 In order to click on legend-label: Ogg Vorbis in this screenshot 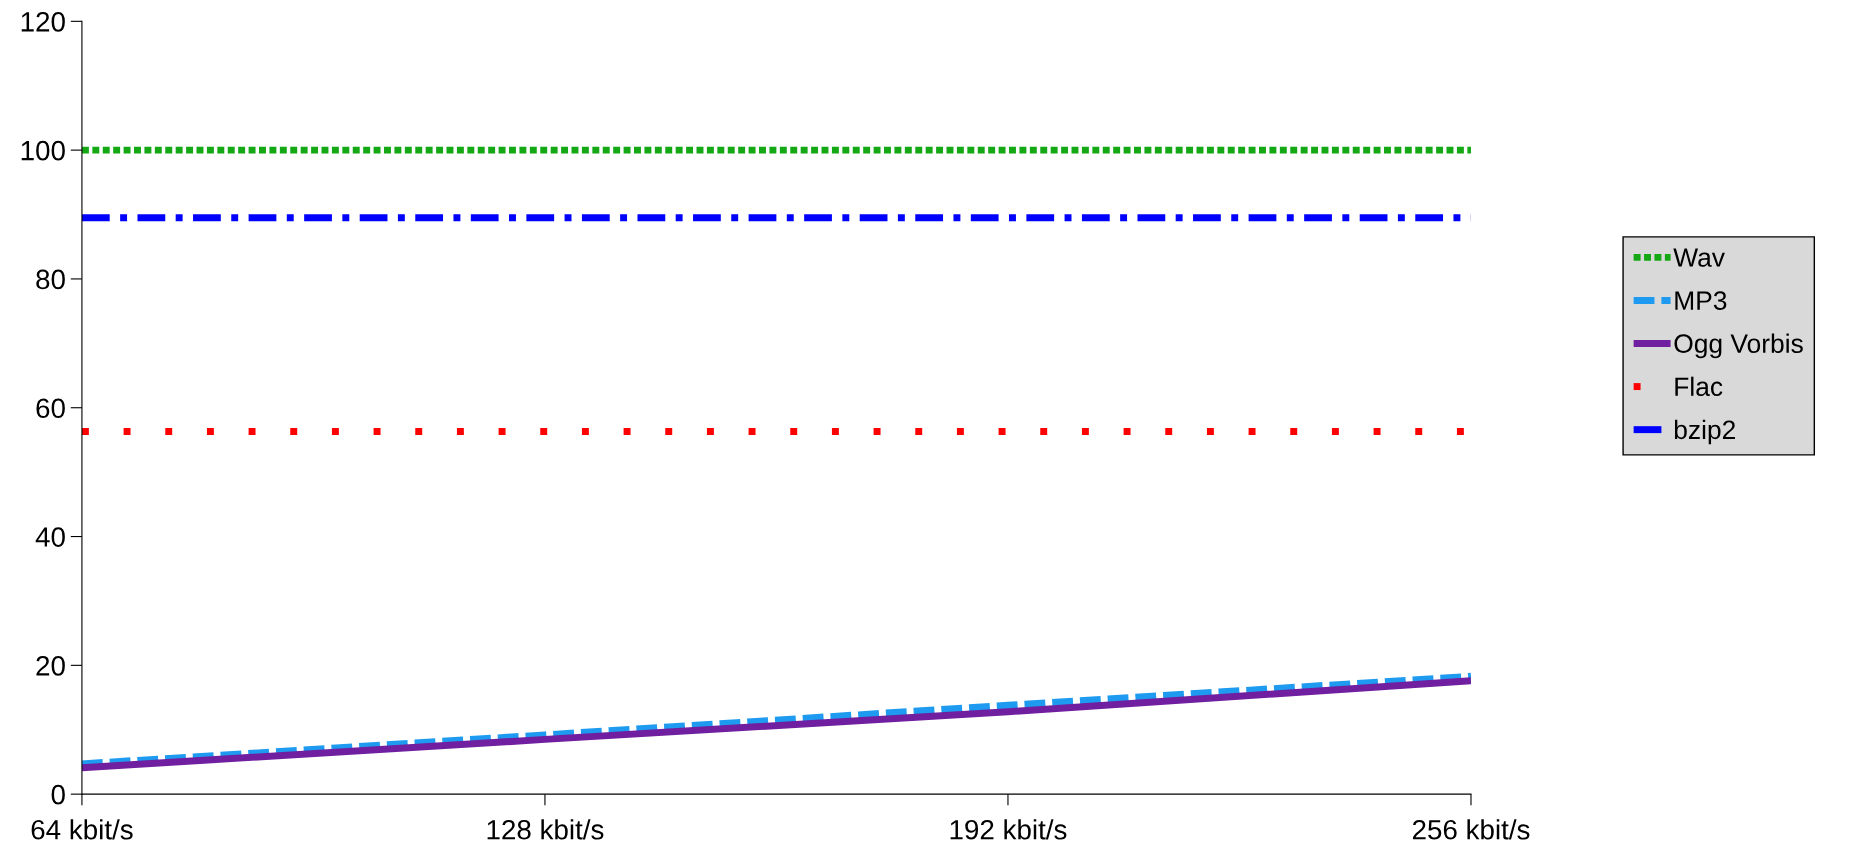, I will do `click(1738, 346)`.